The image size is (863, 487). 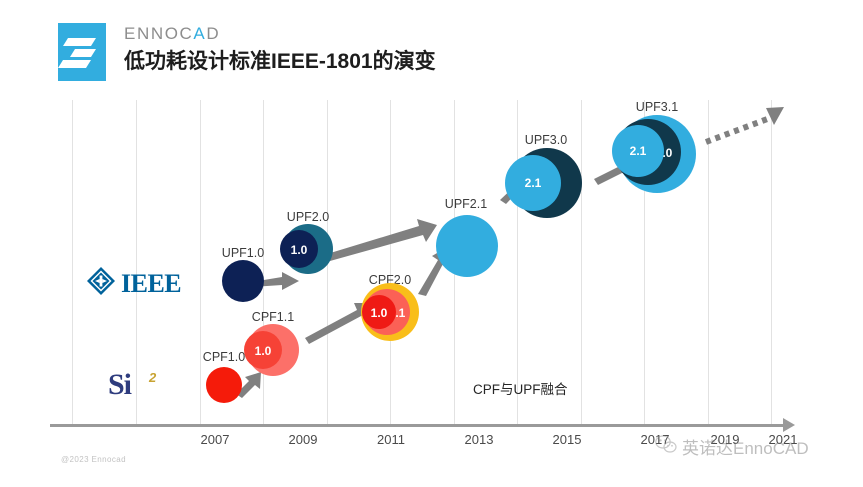 What do you see at coordinates (277, 283) in the screenshot?
I see `transition-arrow-upf1-upf2` at bounding box center [277, 283].